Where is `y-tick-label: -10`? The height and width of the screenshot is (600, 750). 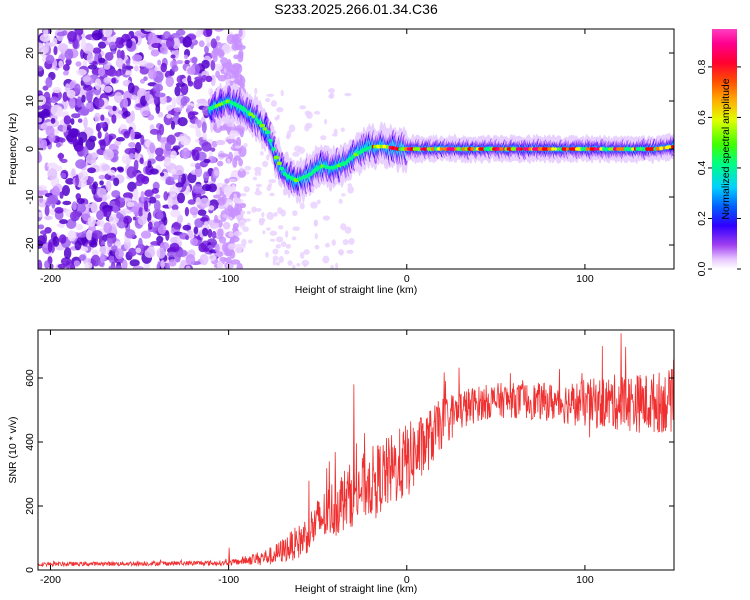
y-tick-label: -10 is located at coordinates (30, 196).